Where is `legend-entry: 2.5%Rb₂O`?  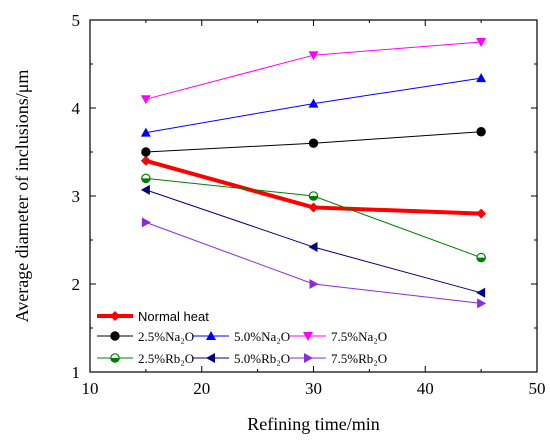
legend-entry: 2.5%Rb₂O is located at coordinates (145, 358).